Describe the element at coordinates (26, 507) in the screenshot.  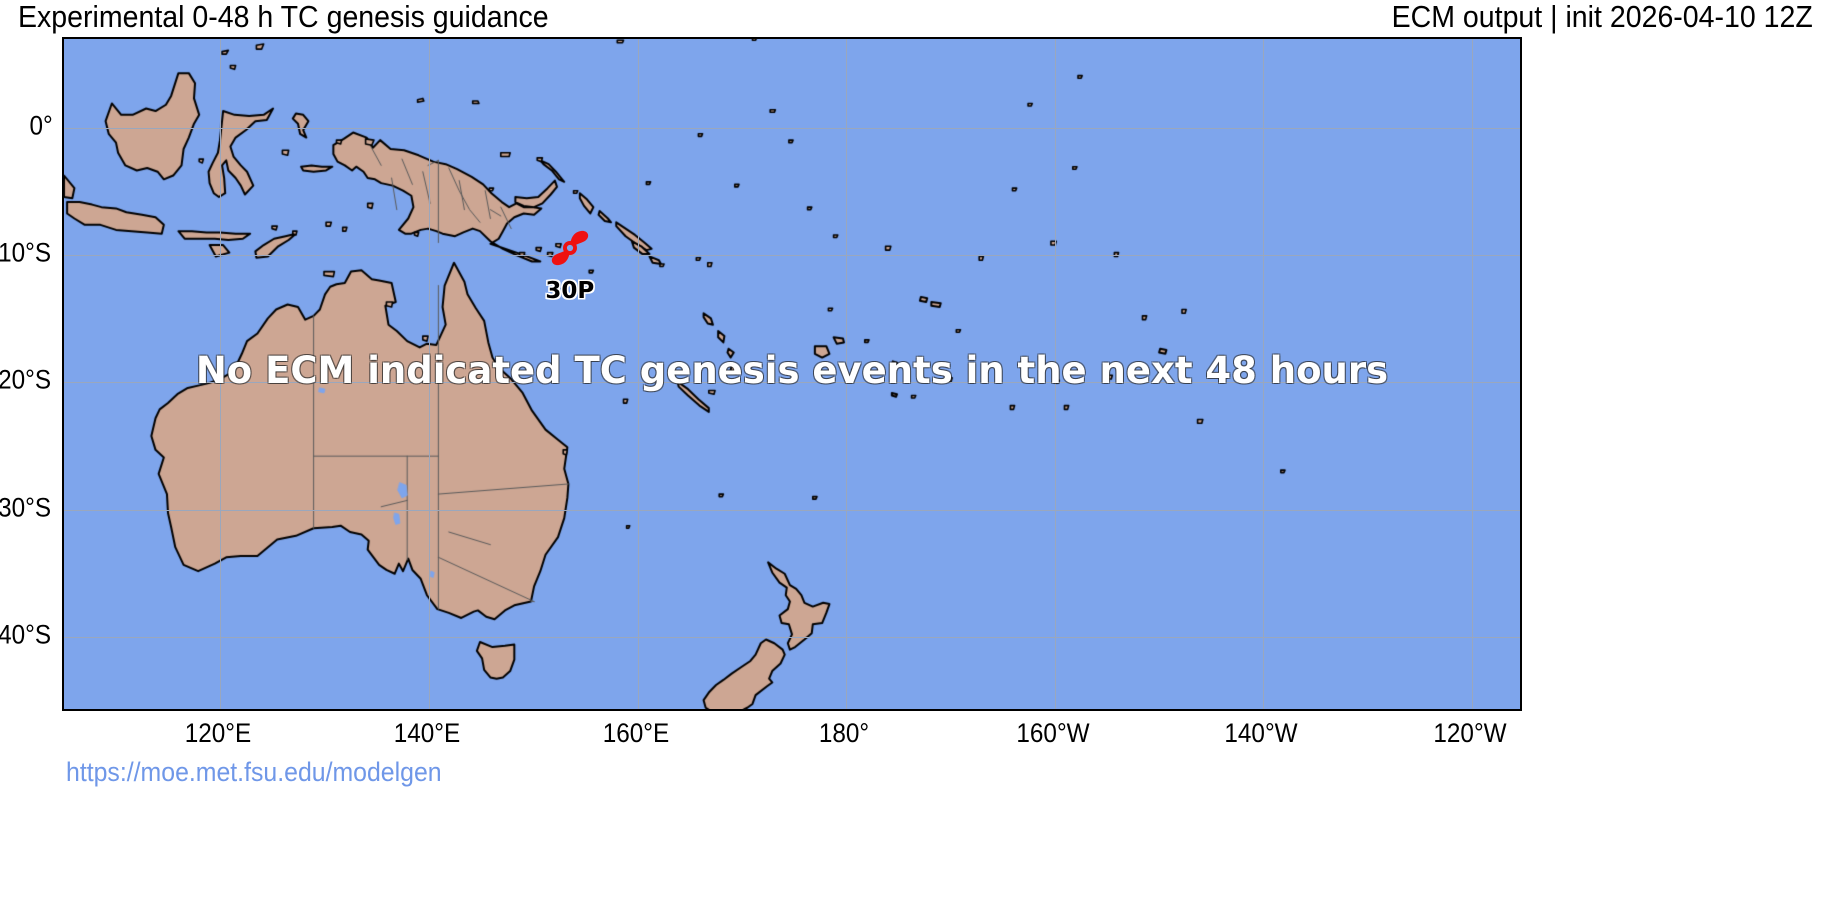
I see `y-axis-tick-label: 30°S` at that location.